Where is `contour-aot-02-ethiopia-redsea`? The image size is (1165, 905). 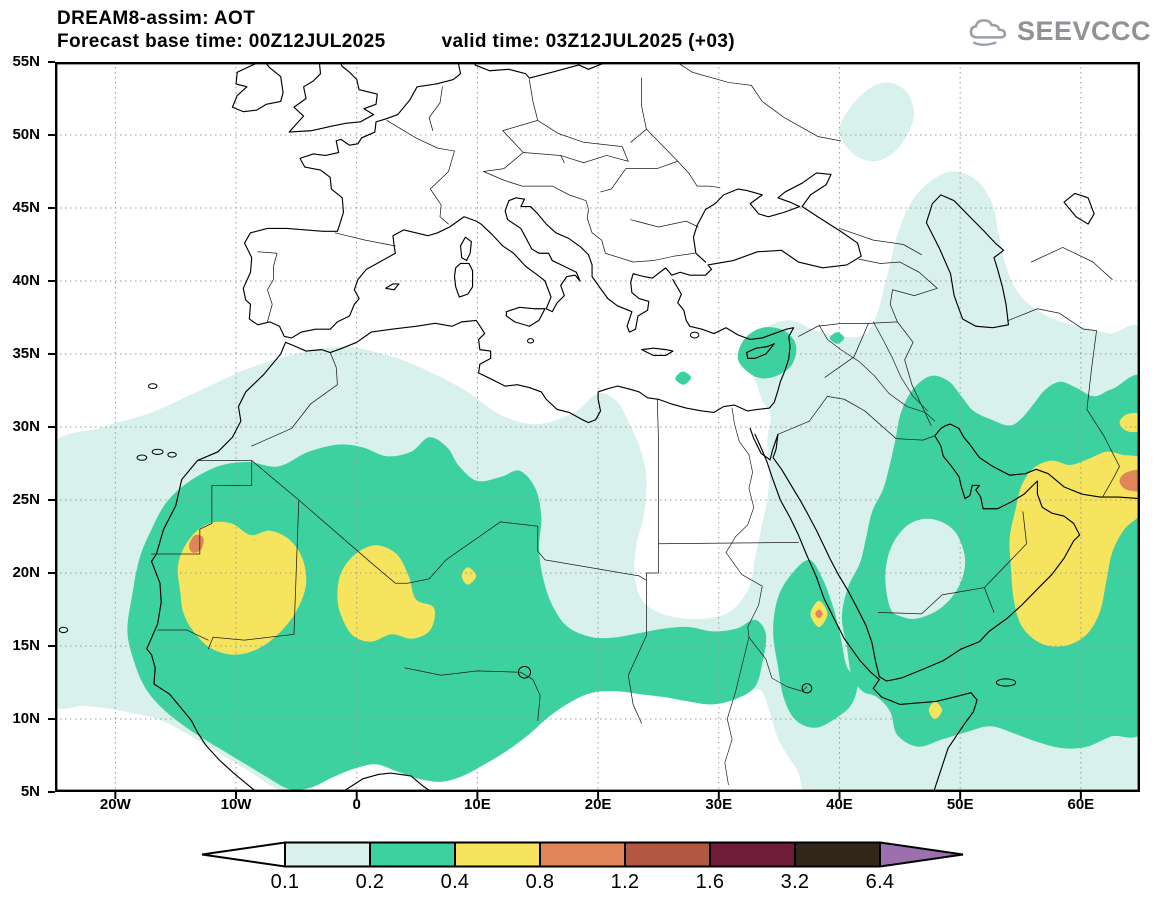 contour-aot-02-ethiopia-redsea is located at coordinates (815, 643).